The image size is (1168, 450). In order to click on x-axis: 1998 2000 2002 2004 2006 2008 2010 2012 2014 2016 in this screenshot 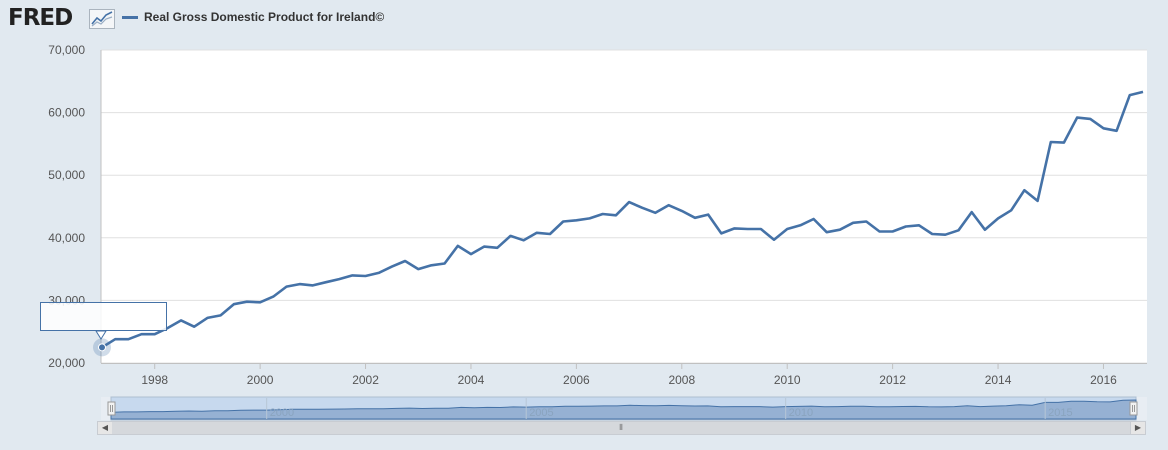, I will do `click(624, 375)`.